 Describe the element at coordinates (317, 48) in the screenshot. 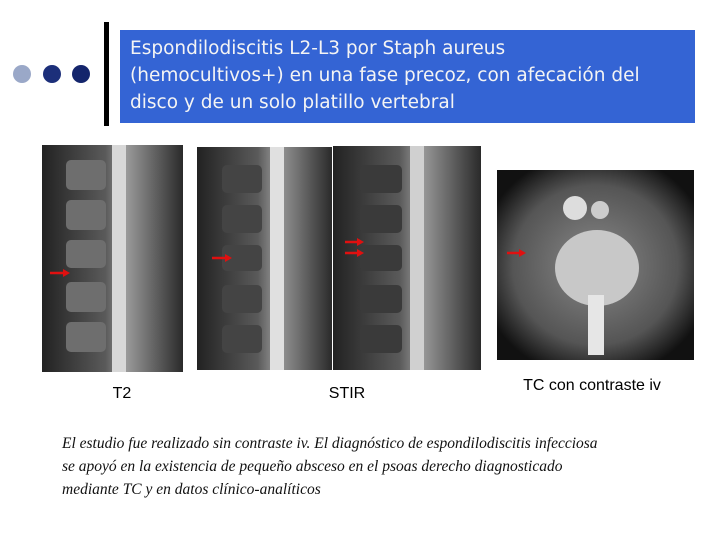

I see `title-line: Espondilodiscitis L2-L3 por Staph aureus` at that location.